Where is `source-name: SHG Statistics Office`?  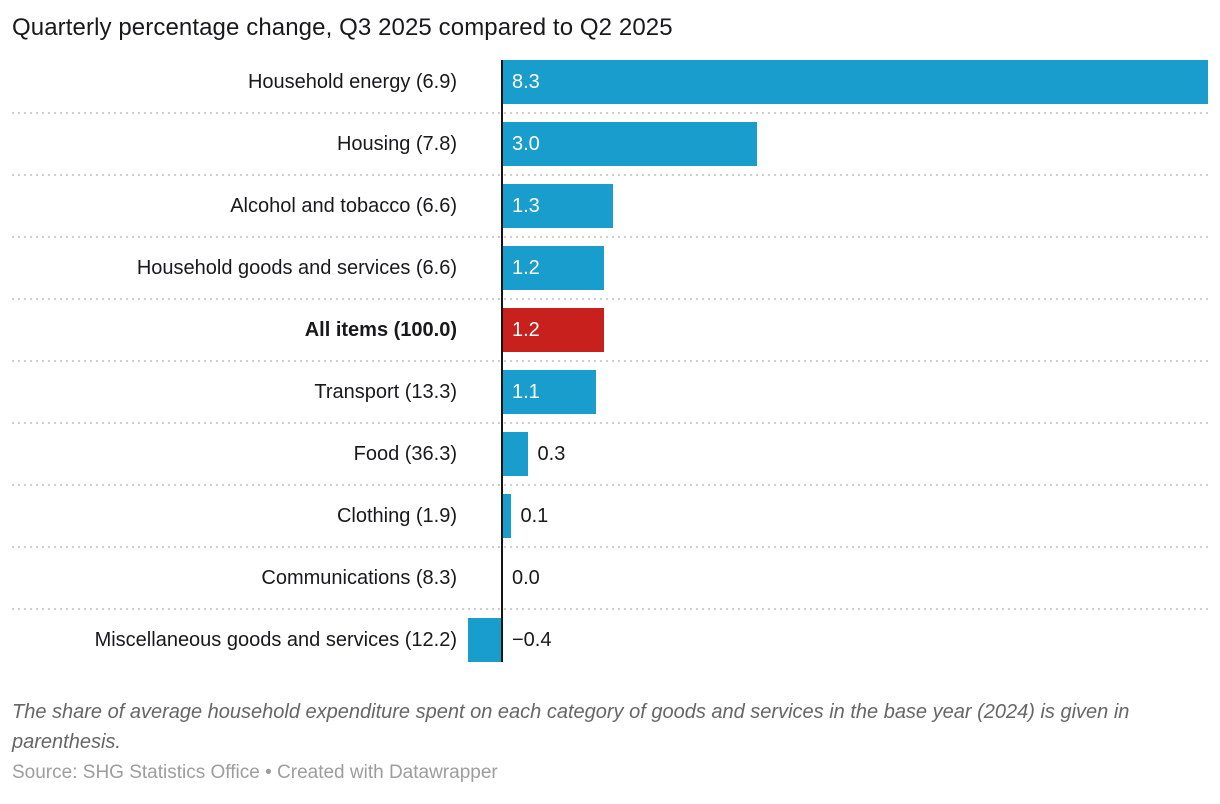
source-name: SHG Statistics Office is located at coordinates (171, 772).